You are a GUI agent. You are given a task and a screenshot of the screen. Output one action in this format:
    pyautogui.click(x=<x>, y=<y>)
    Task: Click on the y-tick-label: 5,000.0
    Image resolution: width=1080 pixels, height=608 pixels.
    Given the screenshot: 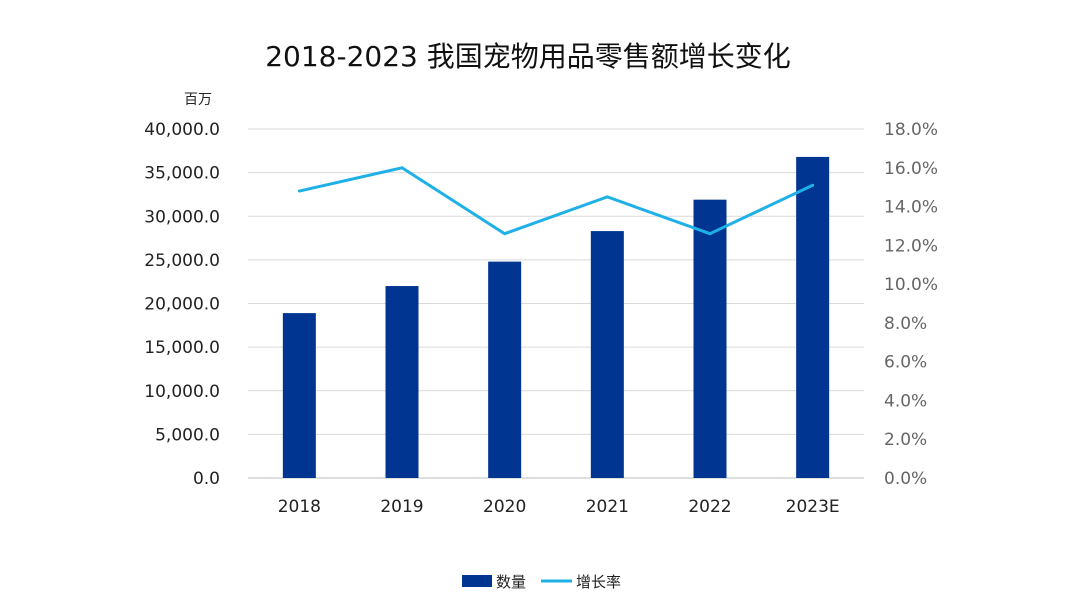 What is the action you would take?
    pyautogui.click(x=187, y=435)
    